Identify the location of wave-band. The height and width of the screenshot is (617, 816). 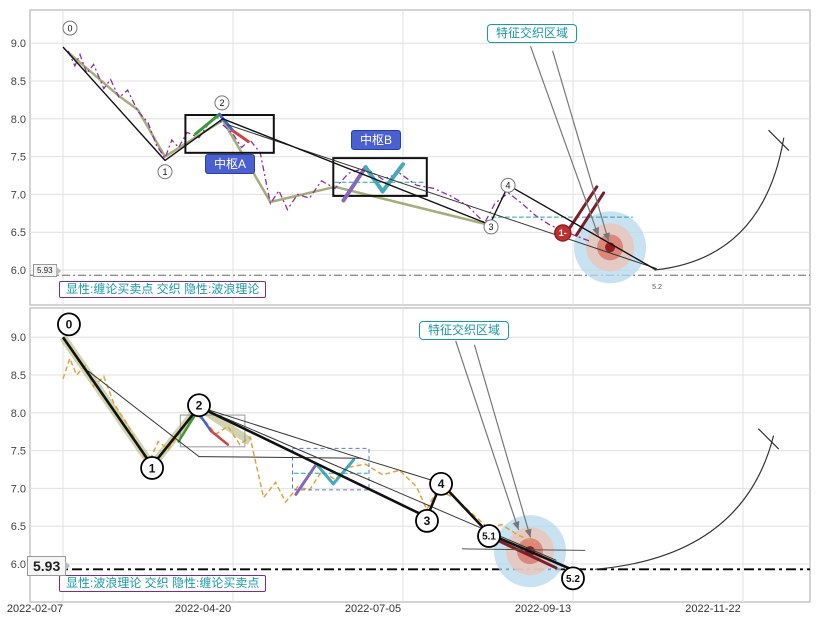
(278, 138).